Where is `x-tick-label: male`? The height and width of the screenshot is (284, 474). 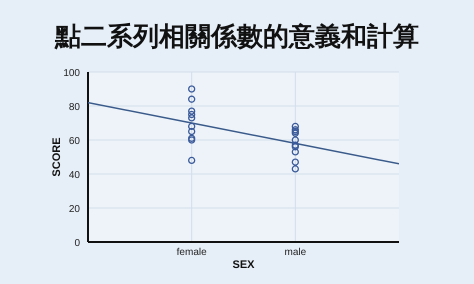 x-tick-label: male is located at coordinates (295, 252).